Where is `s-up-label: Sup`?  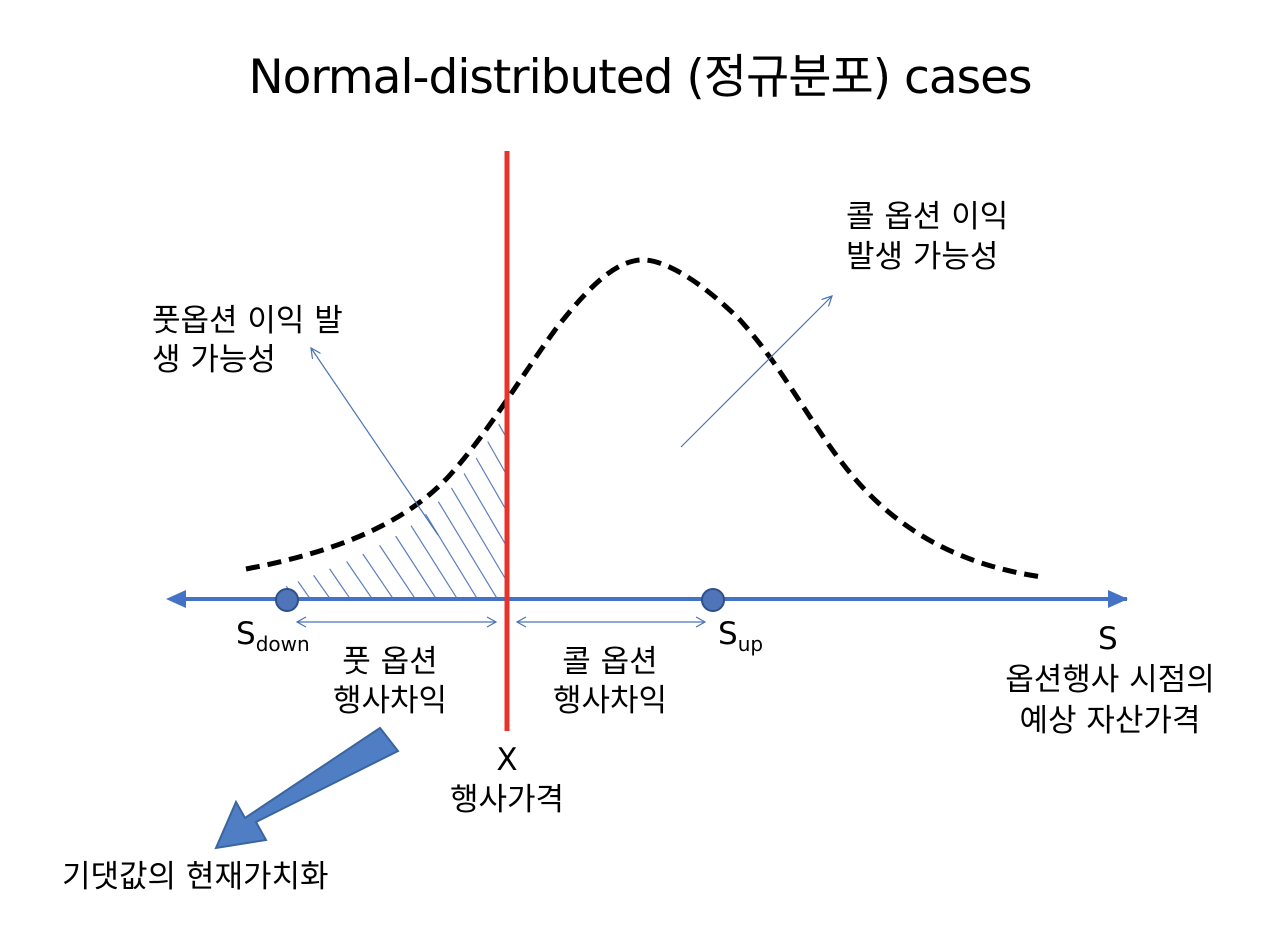
s-up-label: Sup is located at coordinates (740, 639).